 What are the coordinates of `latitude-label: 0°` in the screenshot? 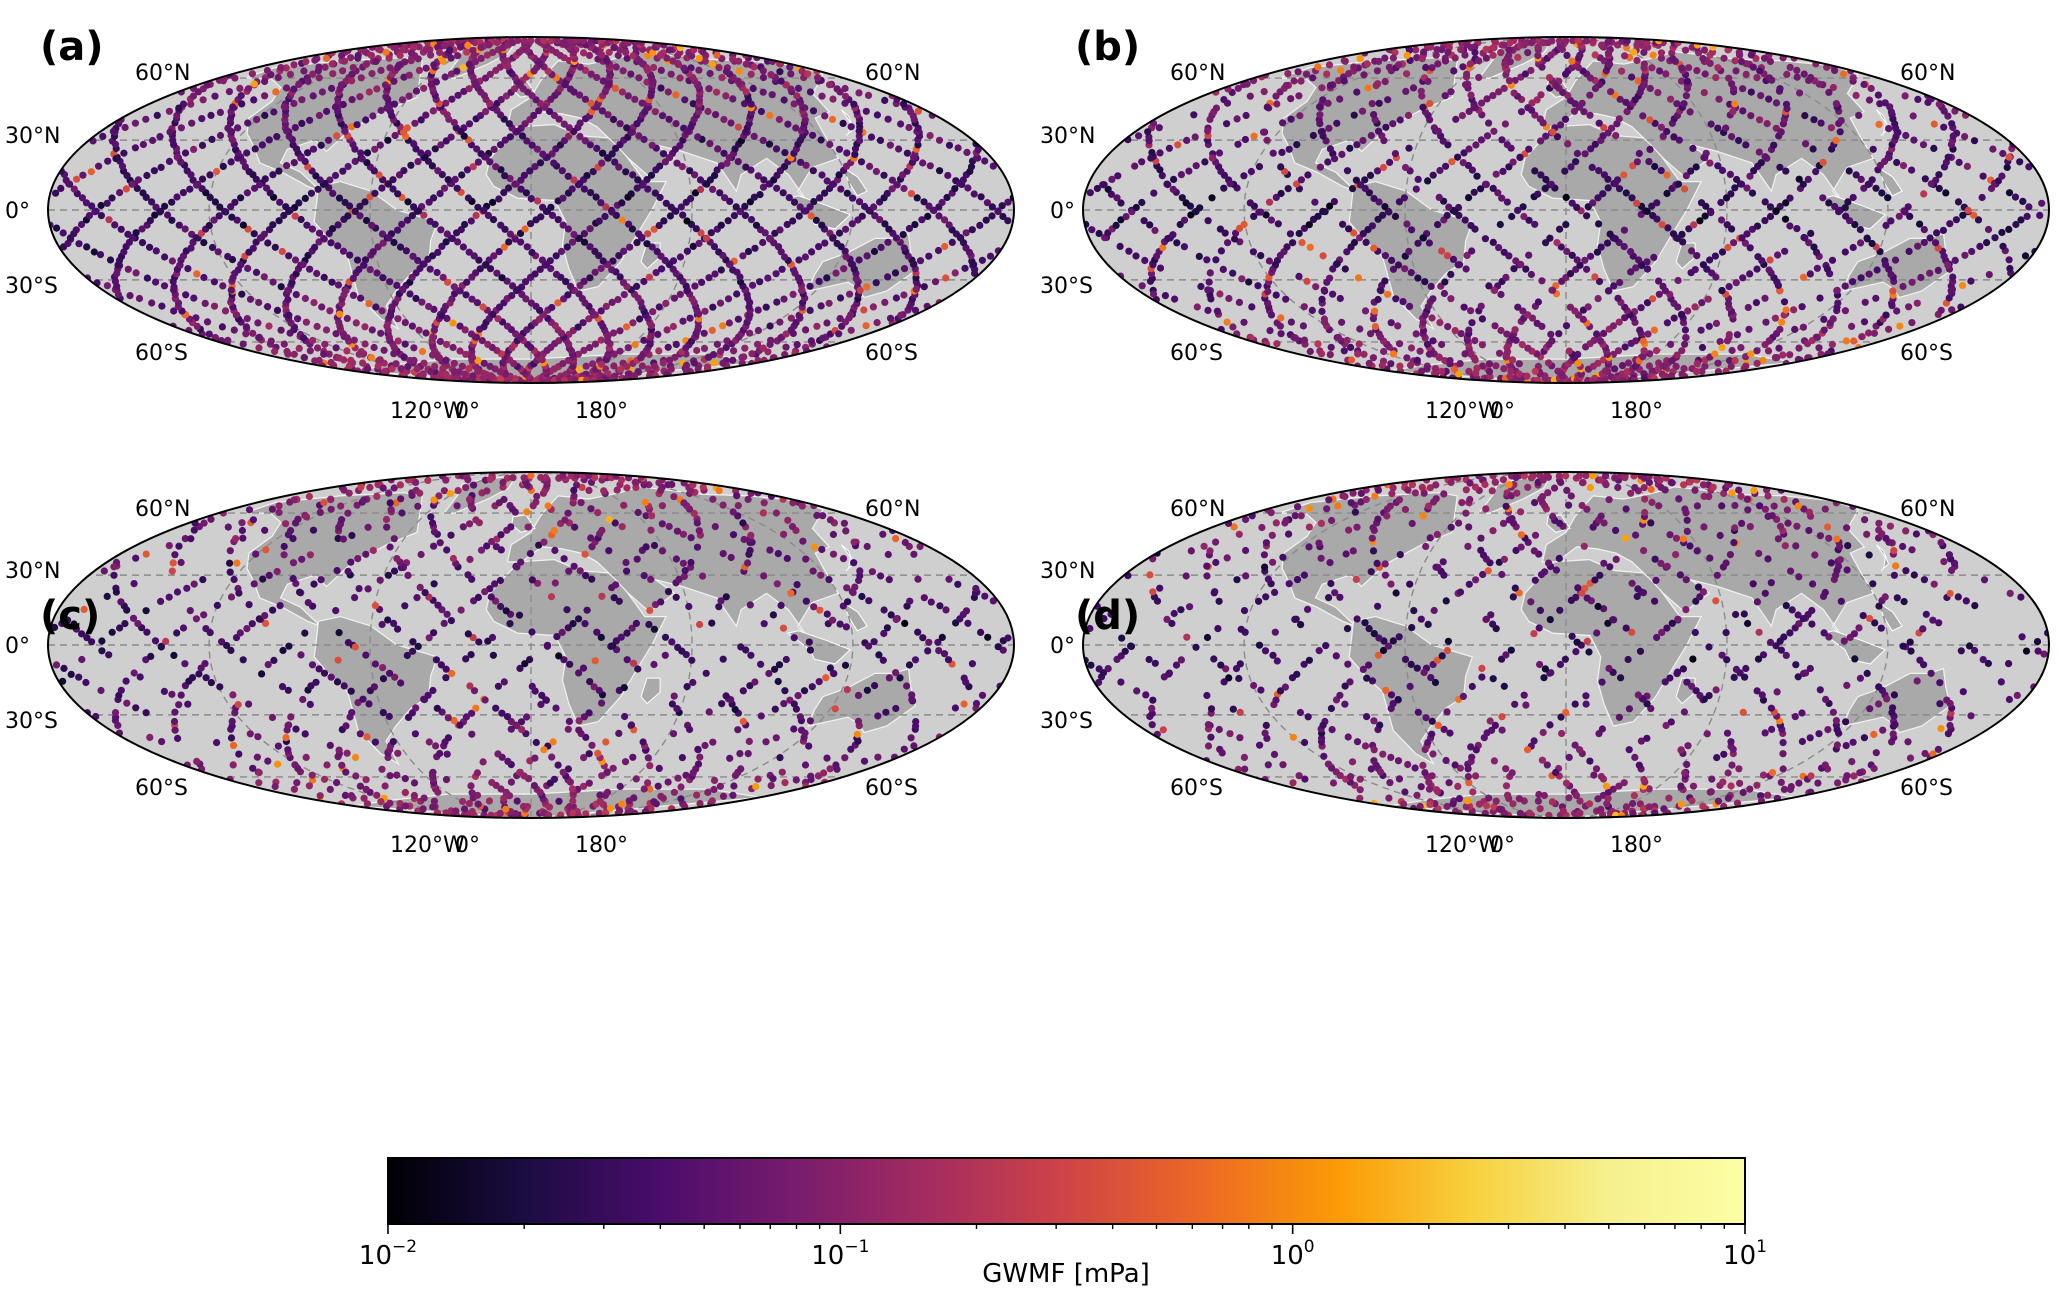 It's located at (17, 211).